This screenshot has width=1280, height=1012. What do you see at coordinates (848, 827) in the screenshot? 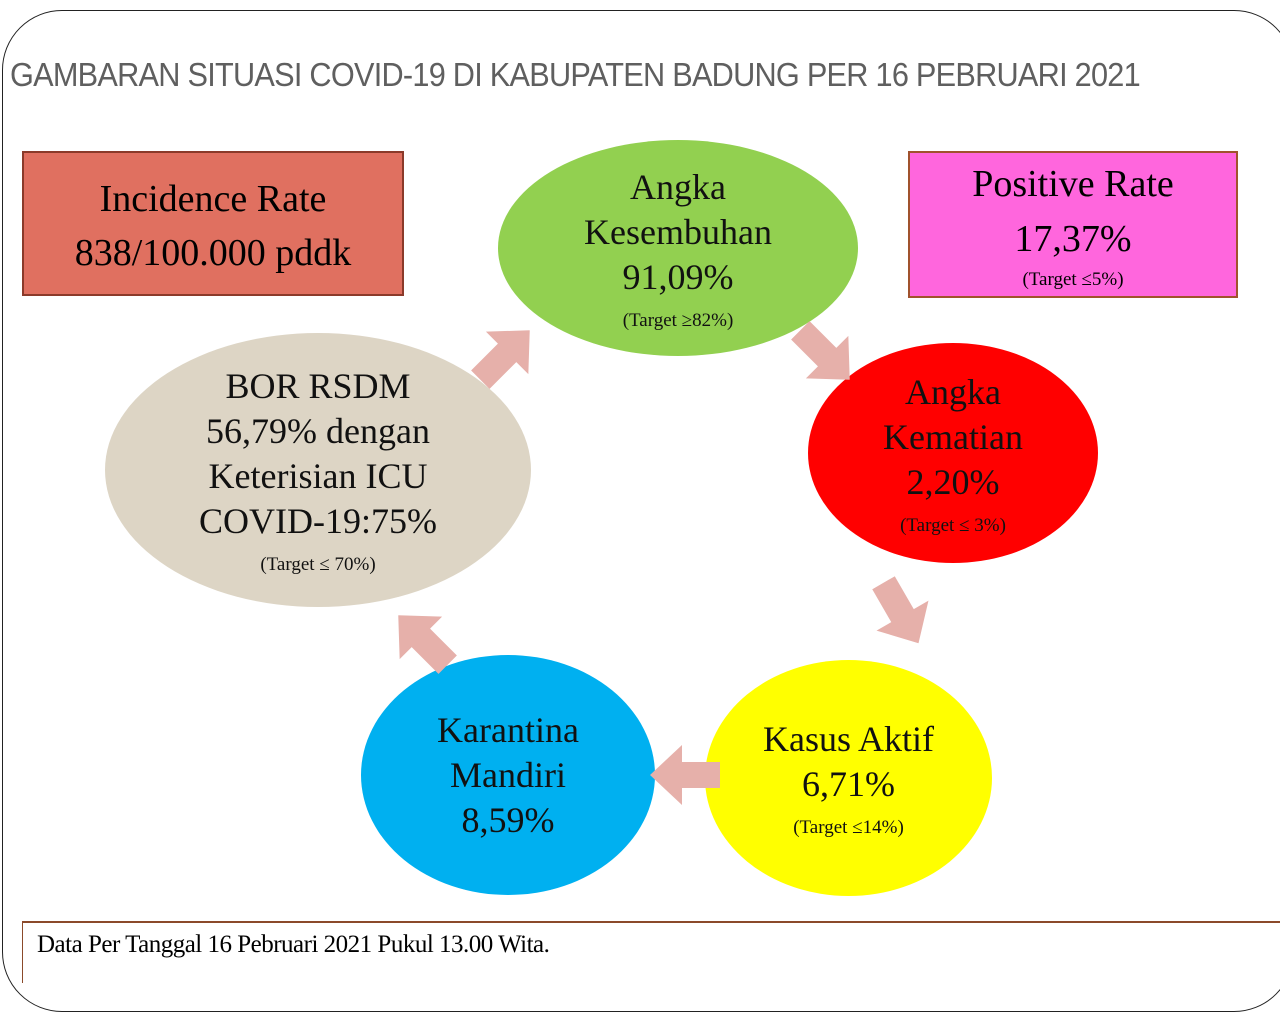
I see `aktif-target: (Target ≤14%)` at bounding box center [848, 827].